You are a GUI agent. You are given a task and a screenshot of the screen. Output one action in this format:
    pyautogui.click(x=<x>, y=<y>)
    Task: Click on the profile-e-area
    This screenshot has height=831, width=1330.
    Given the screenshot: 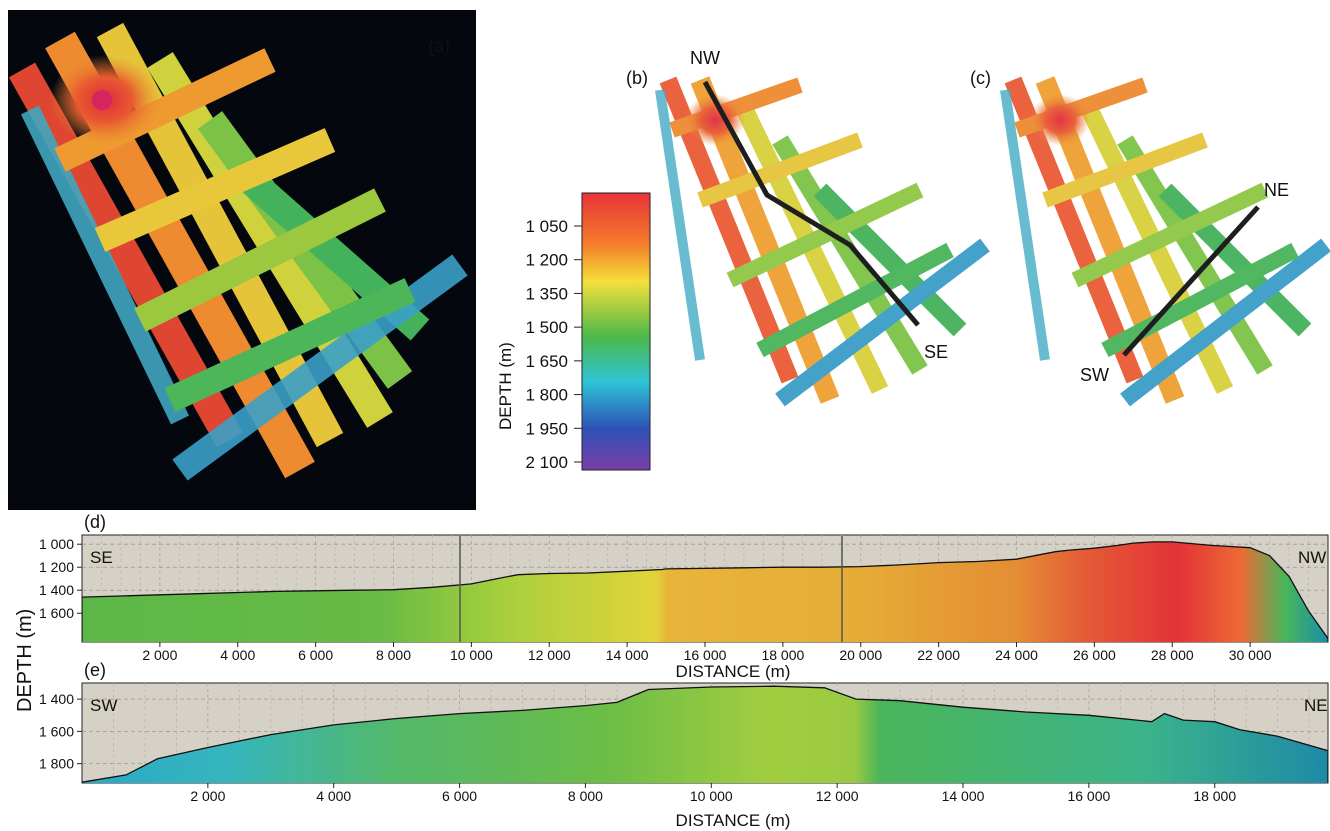 What is the action you would take?
    pyautogui.click(x=705, y=734)
    